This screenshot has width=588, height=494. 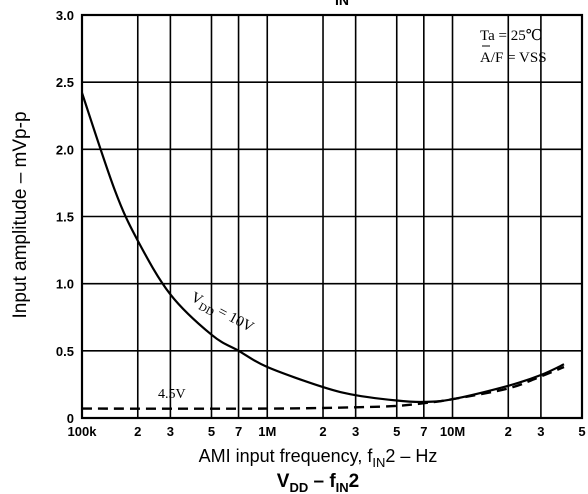 I want to click on y-tick-label: 0, so click(x=70, y=418).